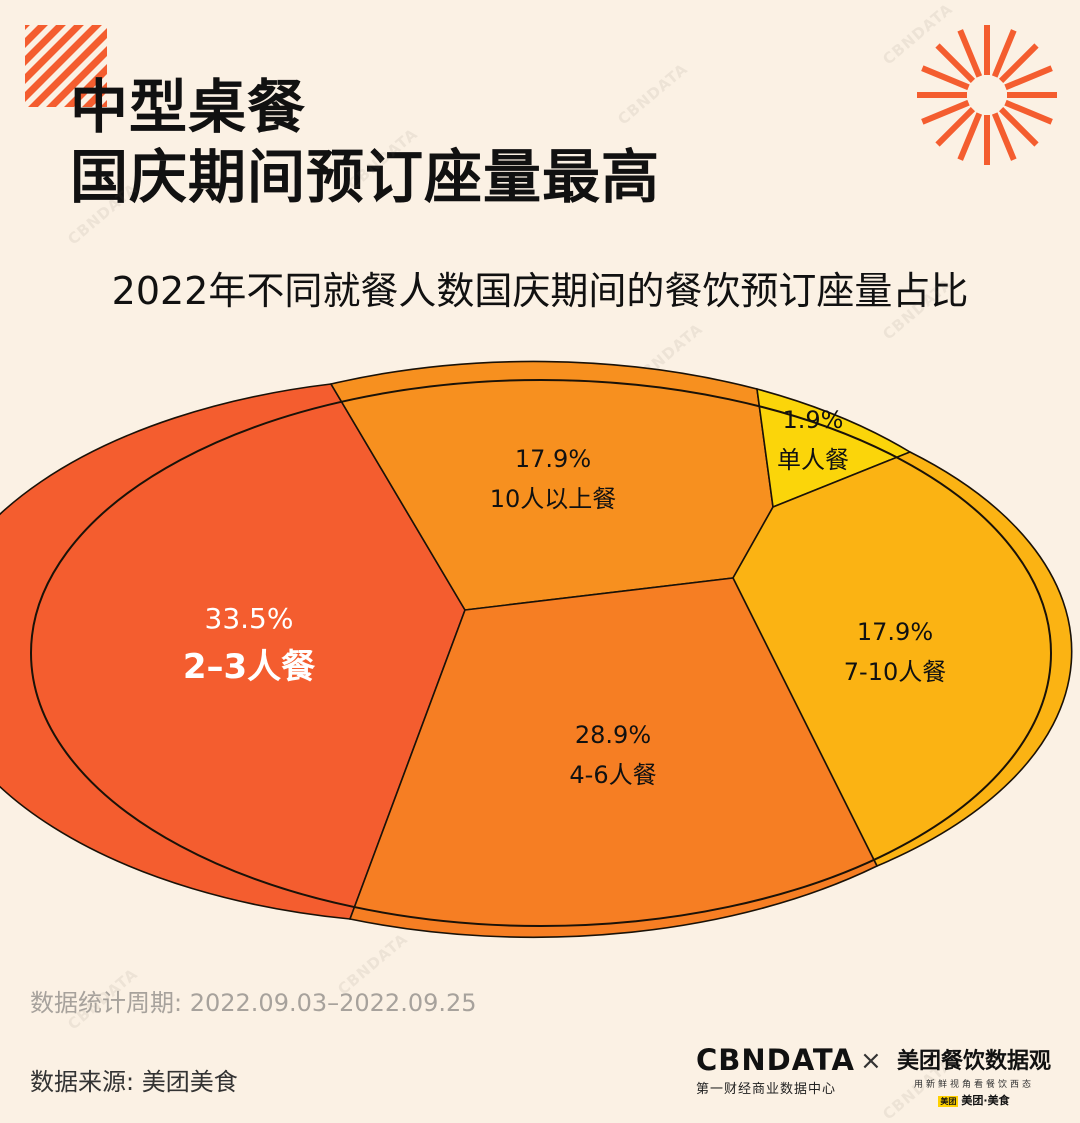  I want to click on meituan-logo: 美团餐饮数据观 用新鲜视角看餐饮西态 美团 美团·美食, so click(974, 1075).